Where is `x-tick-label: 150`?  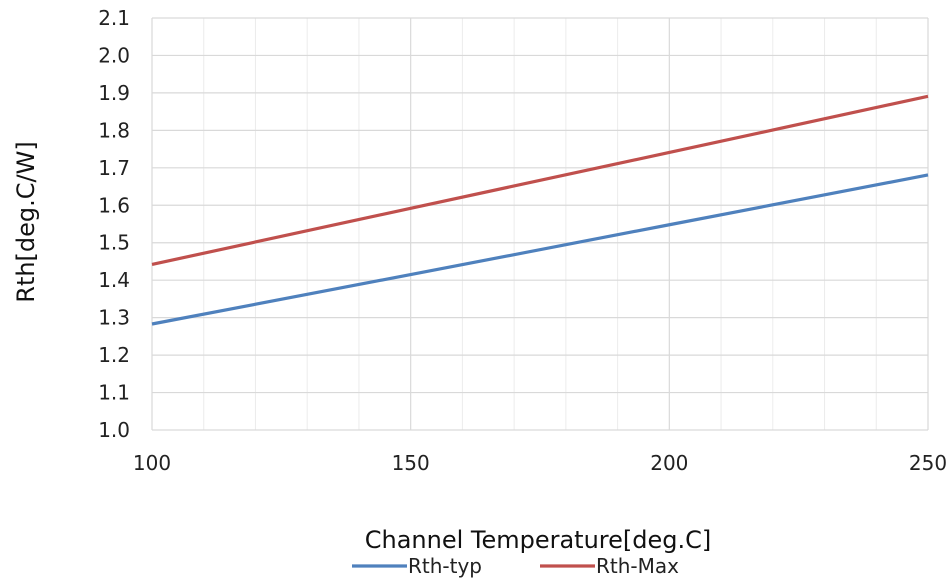 x-tick-label: 150 is located at coordinates (411, 463).